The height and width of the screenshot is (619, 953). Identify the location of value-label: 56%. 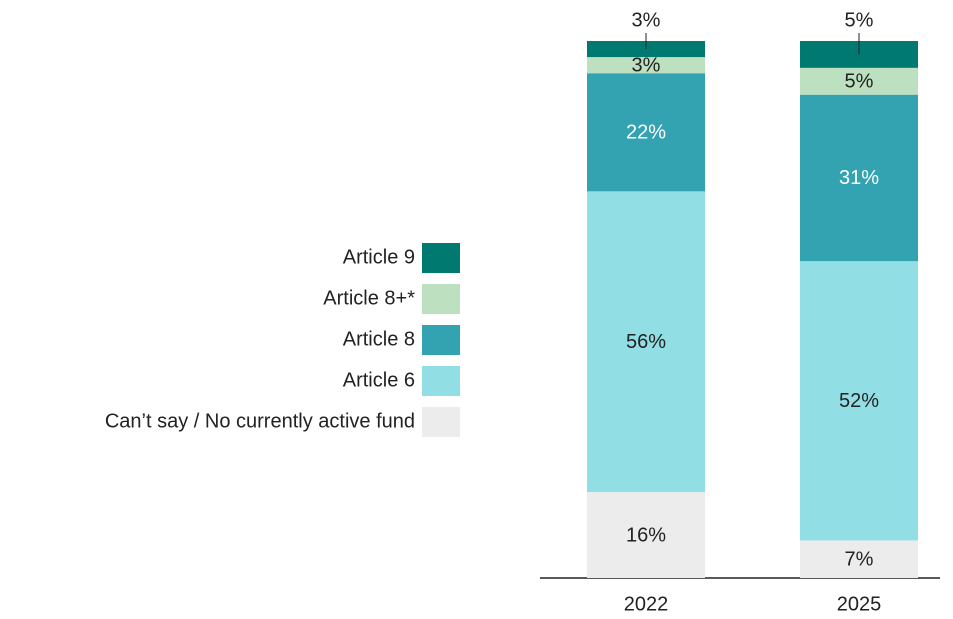
(646, 342).